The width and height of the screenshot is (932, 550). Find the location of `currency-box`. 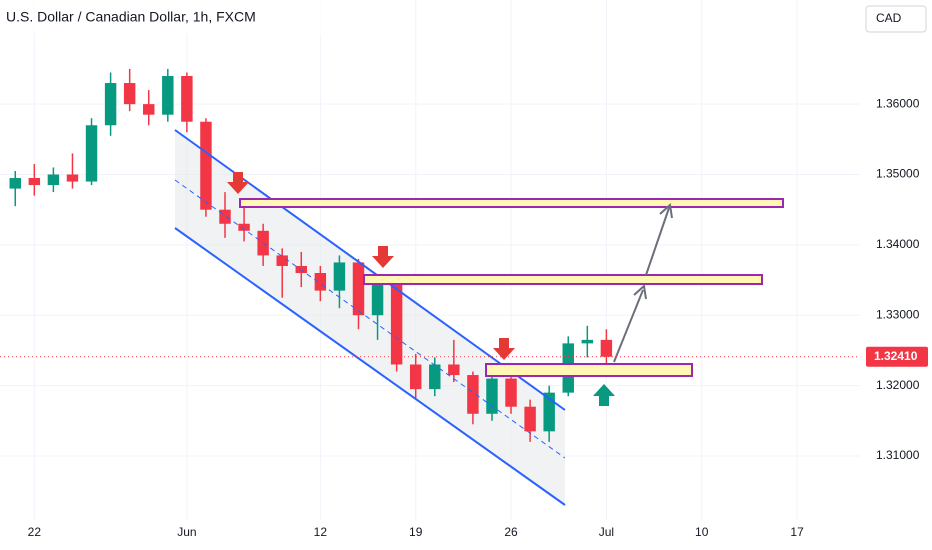

currency-box is located at coordinates (896, 19).